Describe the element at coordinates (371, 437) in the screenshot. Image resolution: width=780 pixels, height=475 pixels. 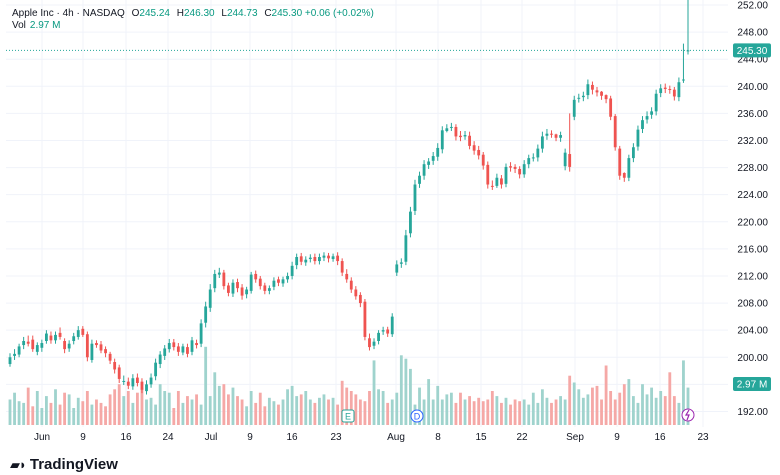
I see `time-axis: Jun 9 16 24 Jul 9 16 23 Aug 8 15 22 Sep 9 16 23` at that location.